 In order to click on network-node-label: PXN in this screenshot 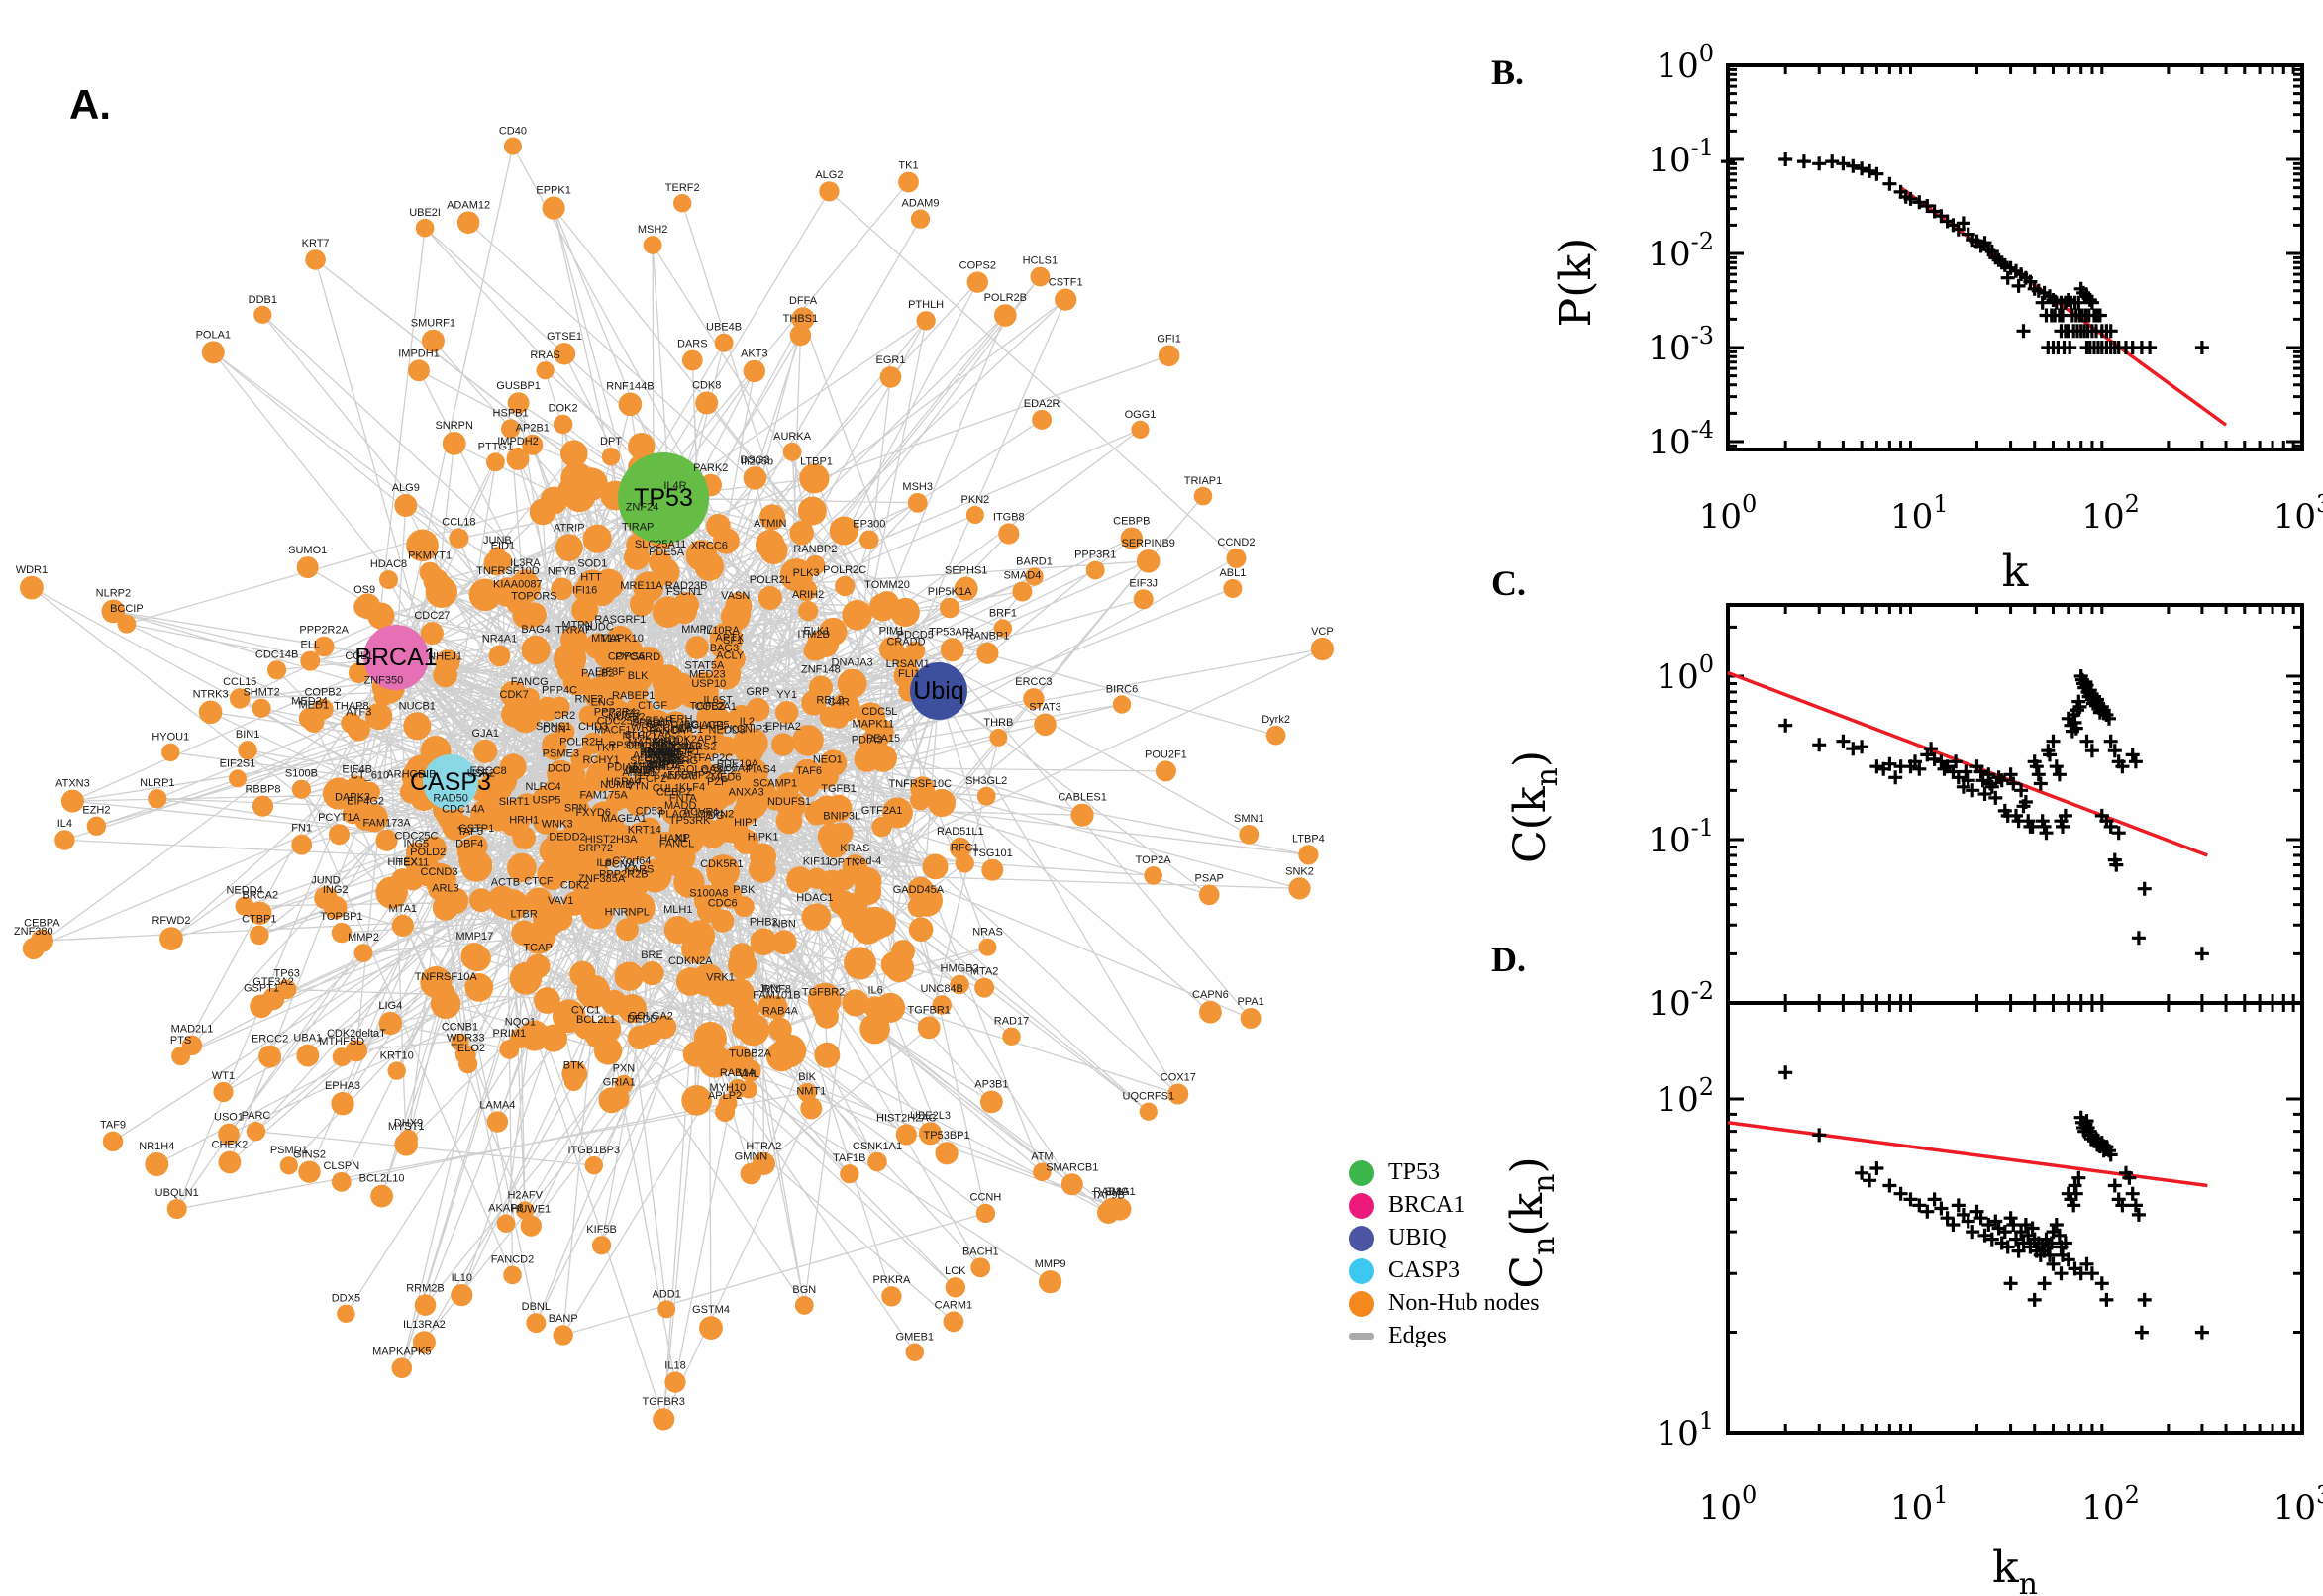, I will do `click(624, 1069)`.